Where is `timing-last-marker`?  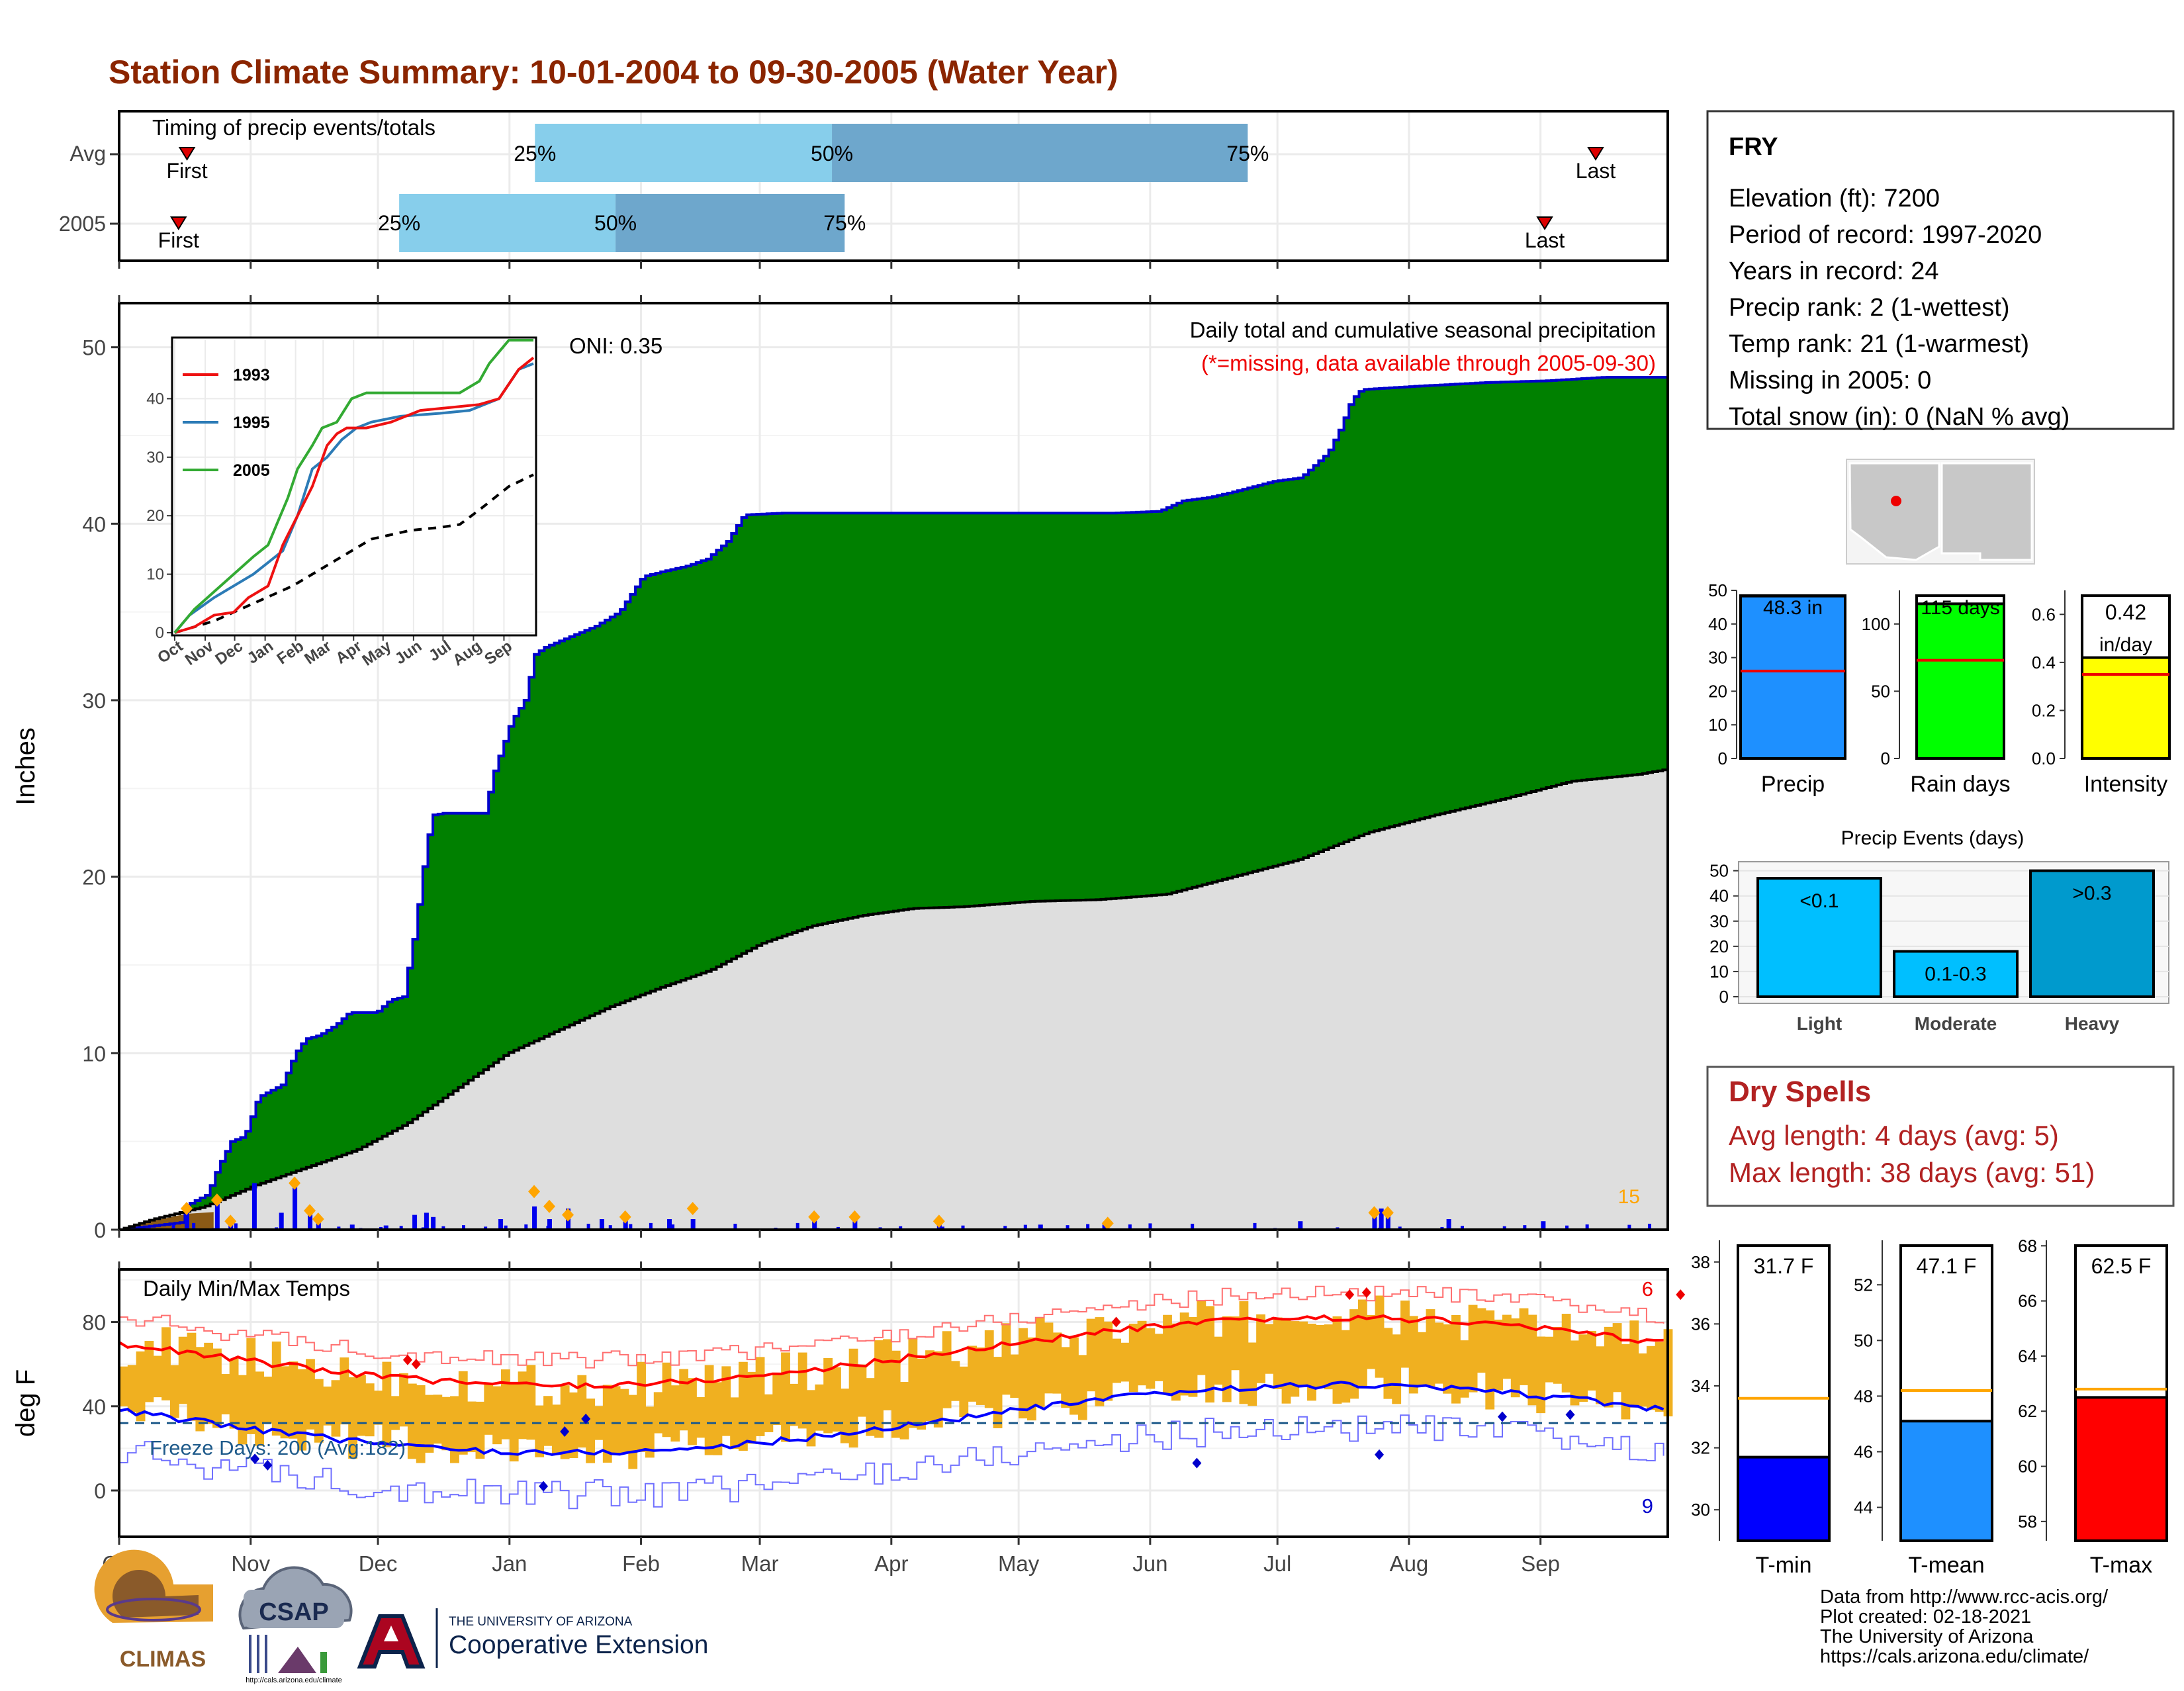 timing-last-marker is located at coordinates (1544, 223).